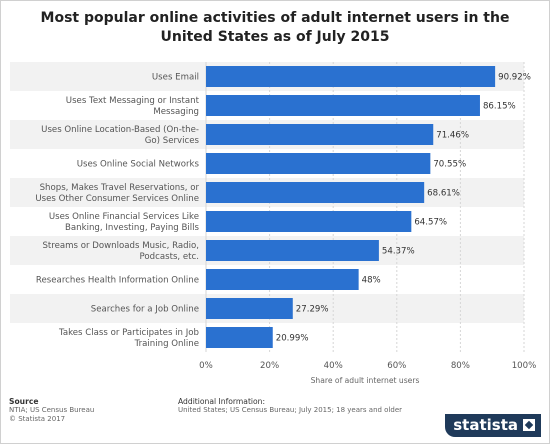  I want to click on x-tick-label: 80%, so click(460, 366).